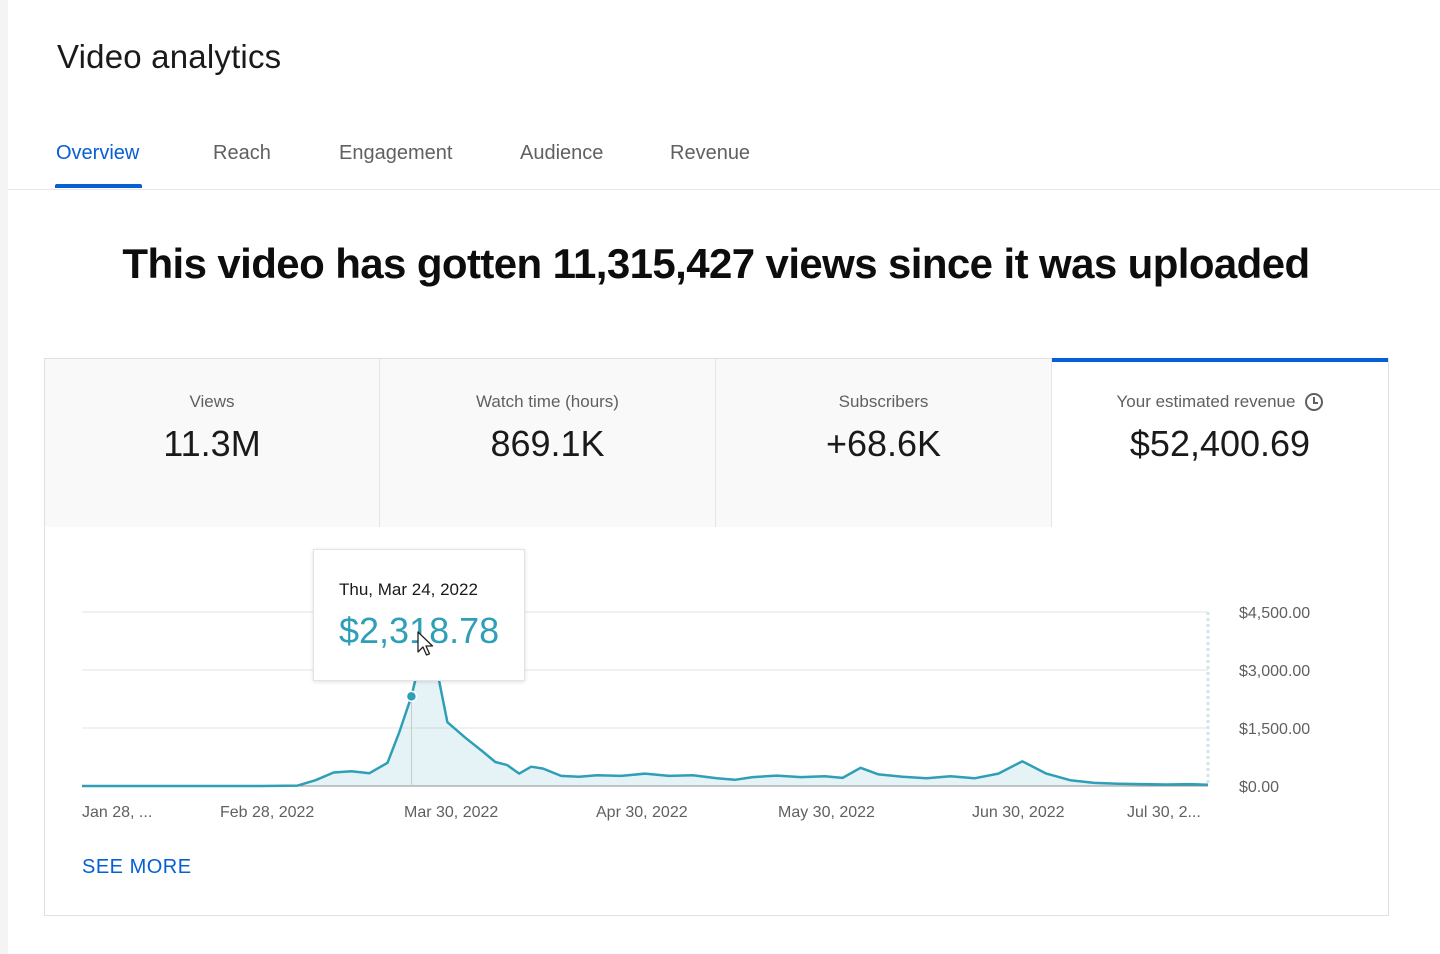 This screenshot has height=954, width=1440. What do you see at coordinates (169, 56) in the screenshot?
I see `page-title: Video analytics` at bounding box center [169, 56].